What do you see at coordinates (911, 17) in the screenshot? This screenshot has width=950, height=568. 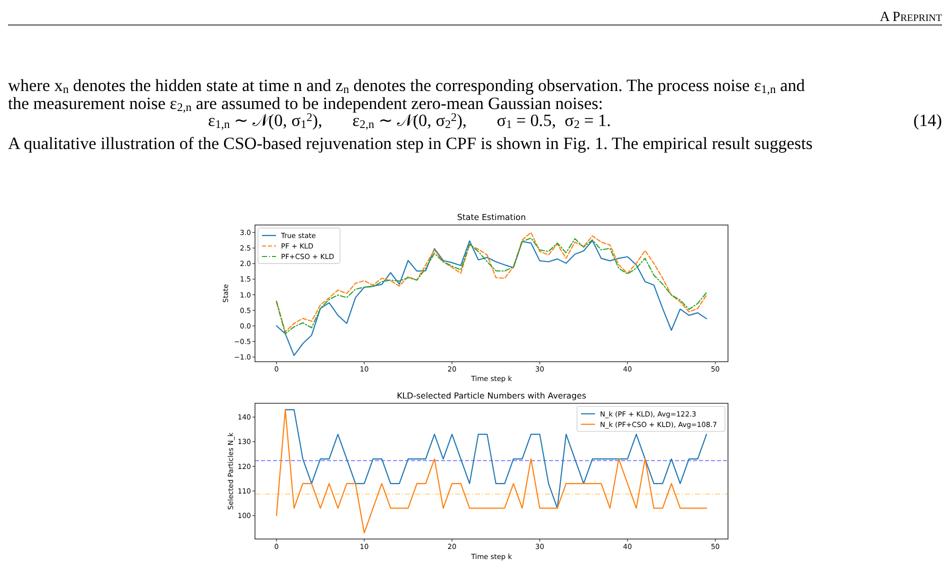 I see `text: A Preprint` at bounding box center [911, 17].